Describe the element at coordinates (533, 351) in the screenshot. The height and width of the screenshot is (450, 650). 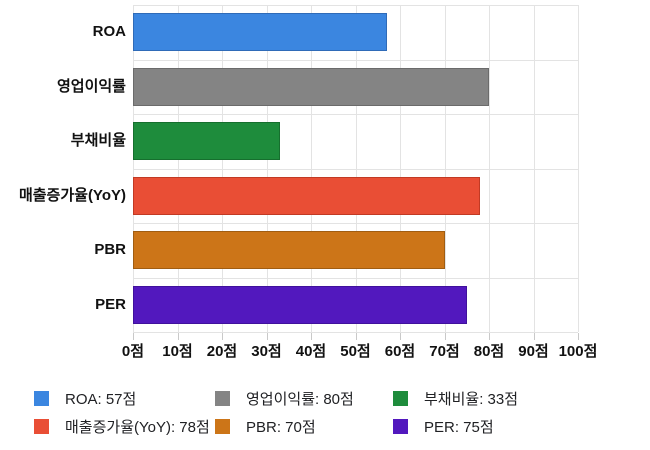
I see `tick-label: 90점` at that location.